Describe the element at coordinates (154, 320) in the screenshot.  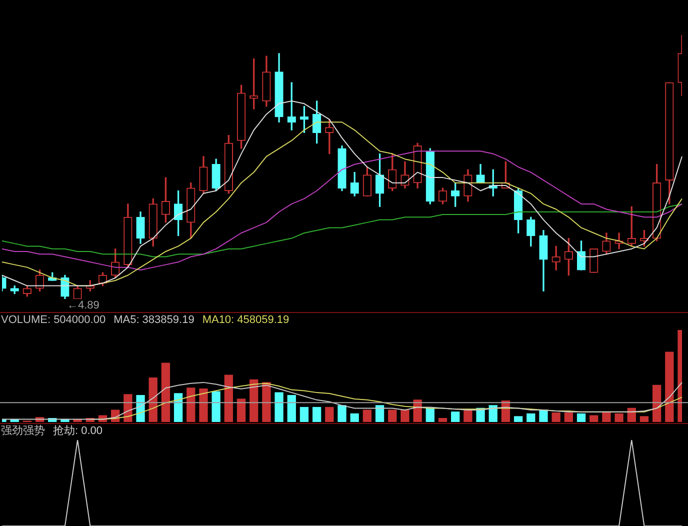
I see `text: MA5: 383859.19` at that location.